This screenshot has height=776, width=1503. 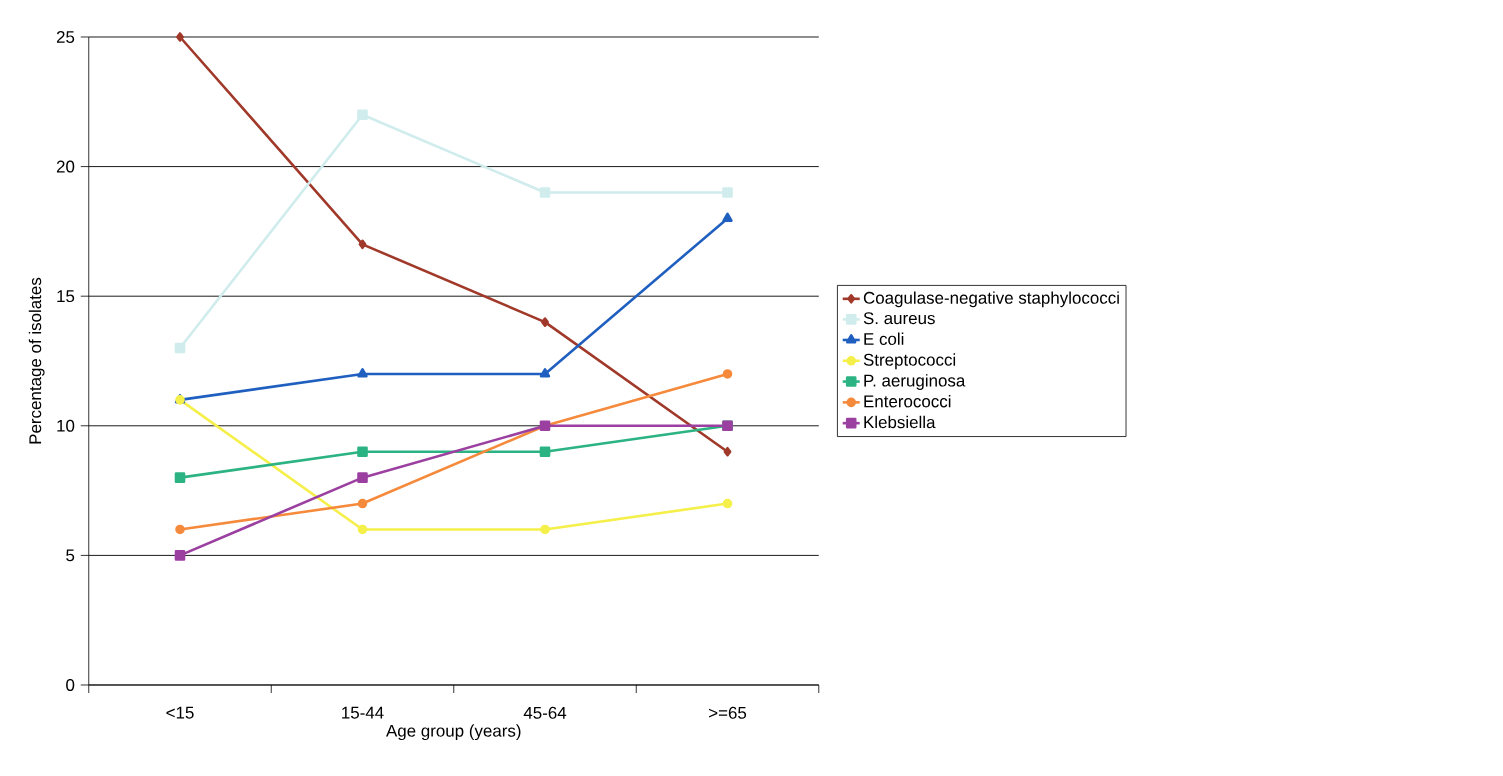 What do you see at coordinates (884, 339) in the screenshot?
I see `legend-label: E coli` at bounding box center [884, 339].